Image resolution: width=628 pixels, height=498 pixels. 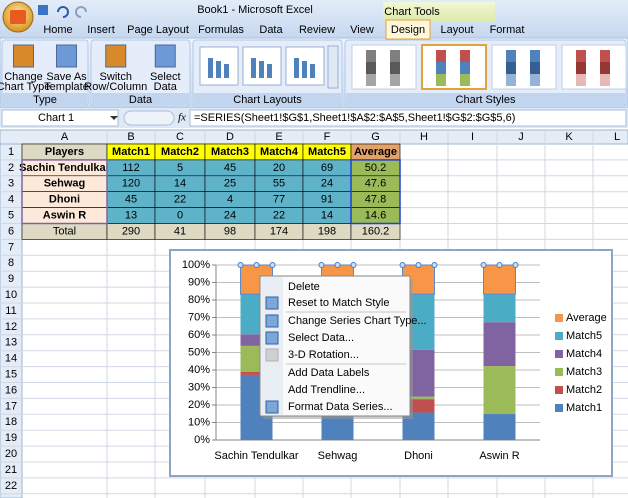 What do you see at coordinates (11, 200) in the screenshot?
I see `row-header: 4` at bounding box center [11, 200].